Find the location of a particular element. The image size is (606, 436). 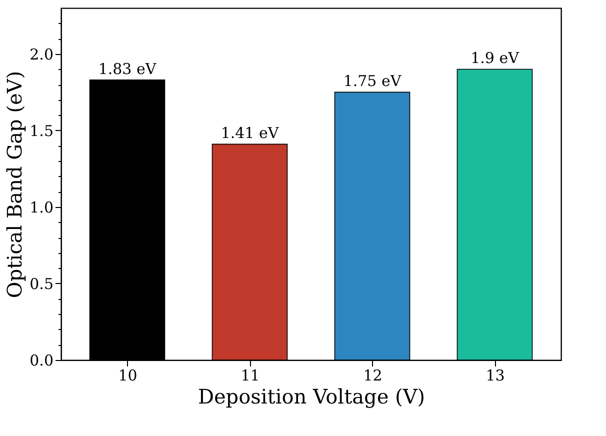

y-tick-label: 0.5 is located at coordinates (42, 283).